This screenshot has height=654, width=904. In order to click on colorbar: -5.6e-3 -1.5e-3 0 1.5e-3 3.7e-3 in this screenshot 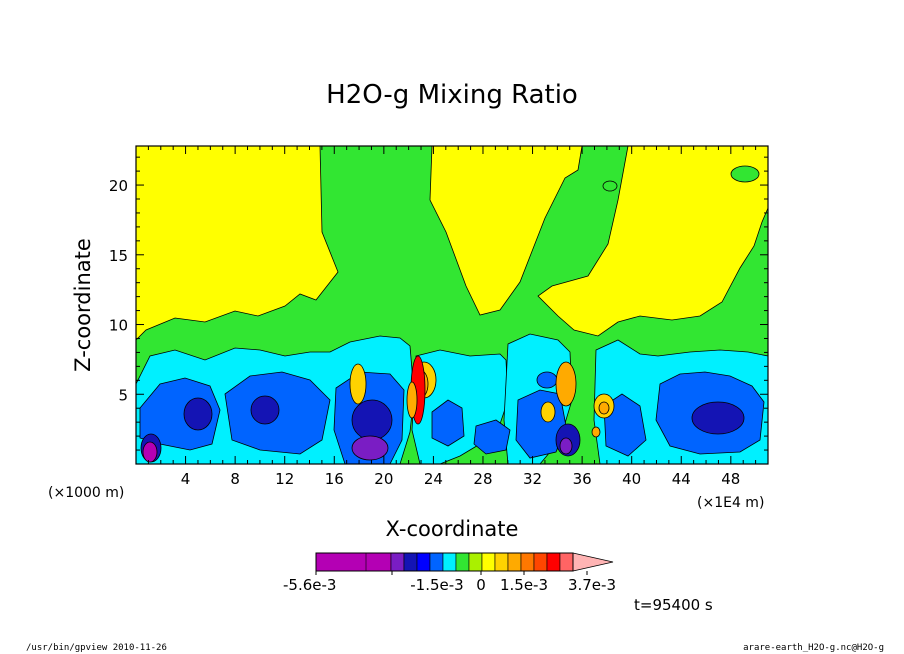, I will do `click(449, 573)`.